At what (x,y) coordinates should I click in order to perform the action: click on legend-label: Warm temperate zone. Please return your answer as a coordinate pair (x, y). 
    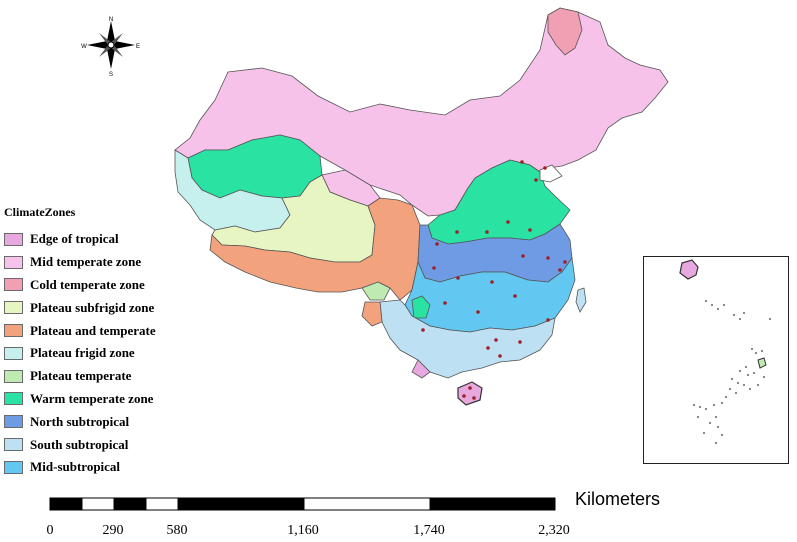
    Looking at the image, I should click on (92, 398).